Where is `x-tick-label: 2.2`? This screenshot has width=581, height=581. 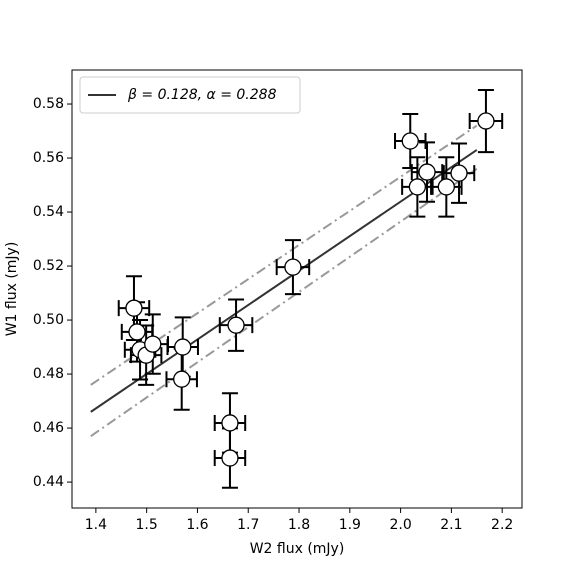 x-tick-label: 2.2 is located at coordinates (502, 525).